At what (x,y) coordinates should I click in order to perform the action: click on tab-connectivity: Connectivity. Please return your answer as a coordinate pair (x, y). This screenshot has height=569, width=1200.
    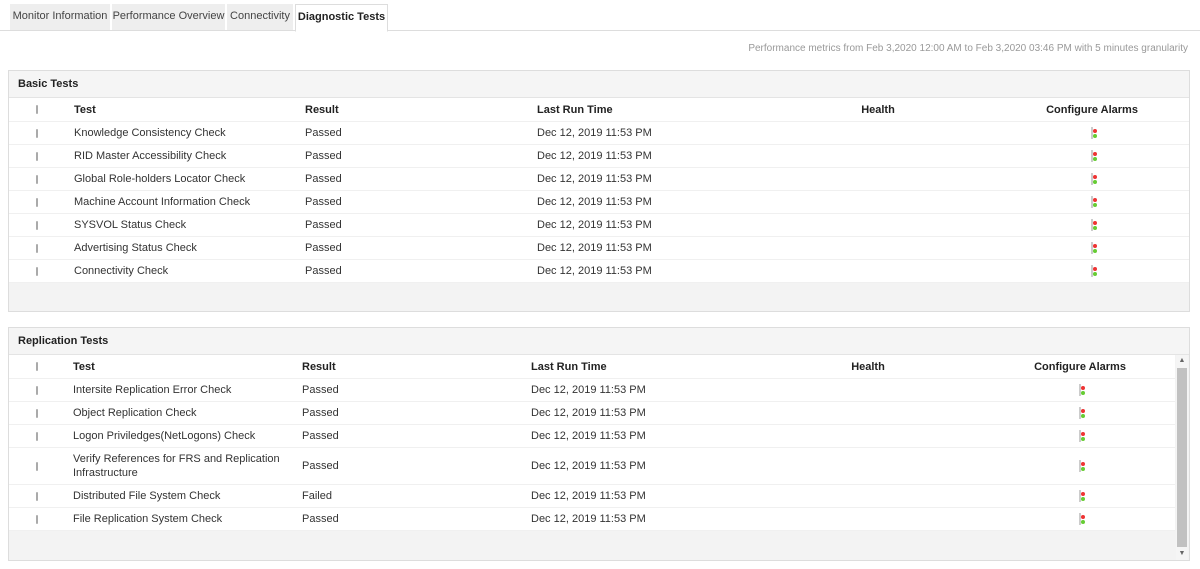
    Looking at the image, I should click on (260, 17).